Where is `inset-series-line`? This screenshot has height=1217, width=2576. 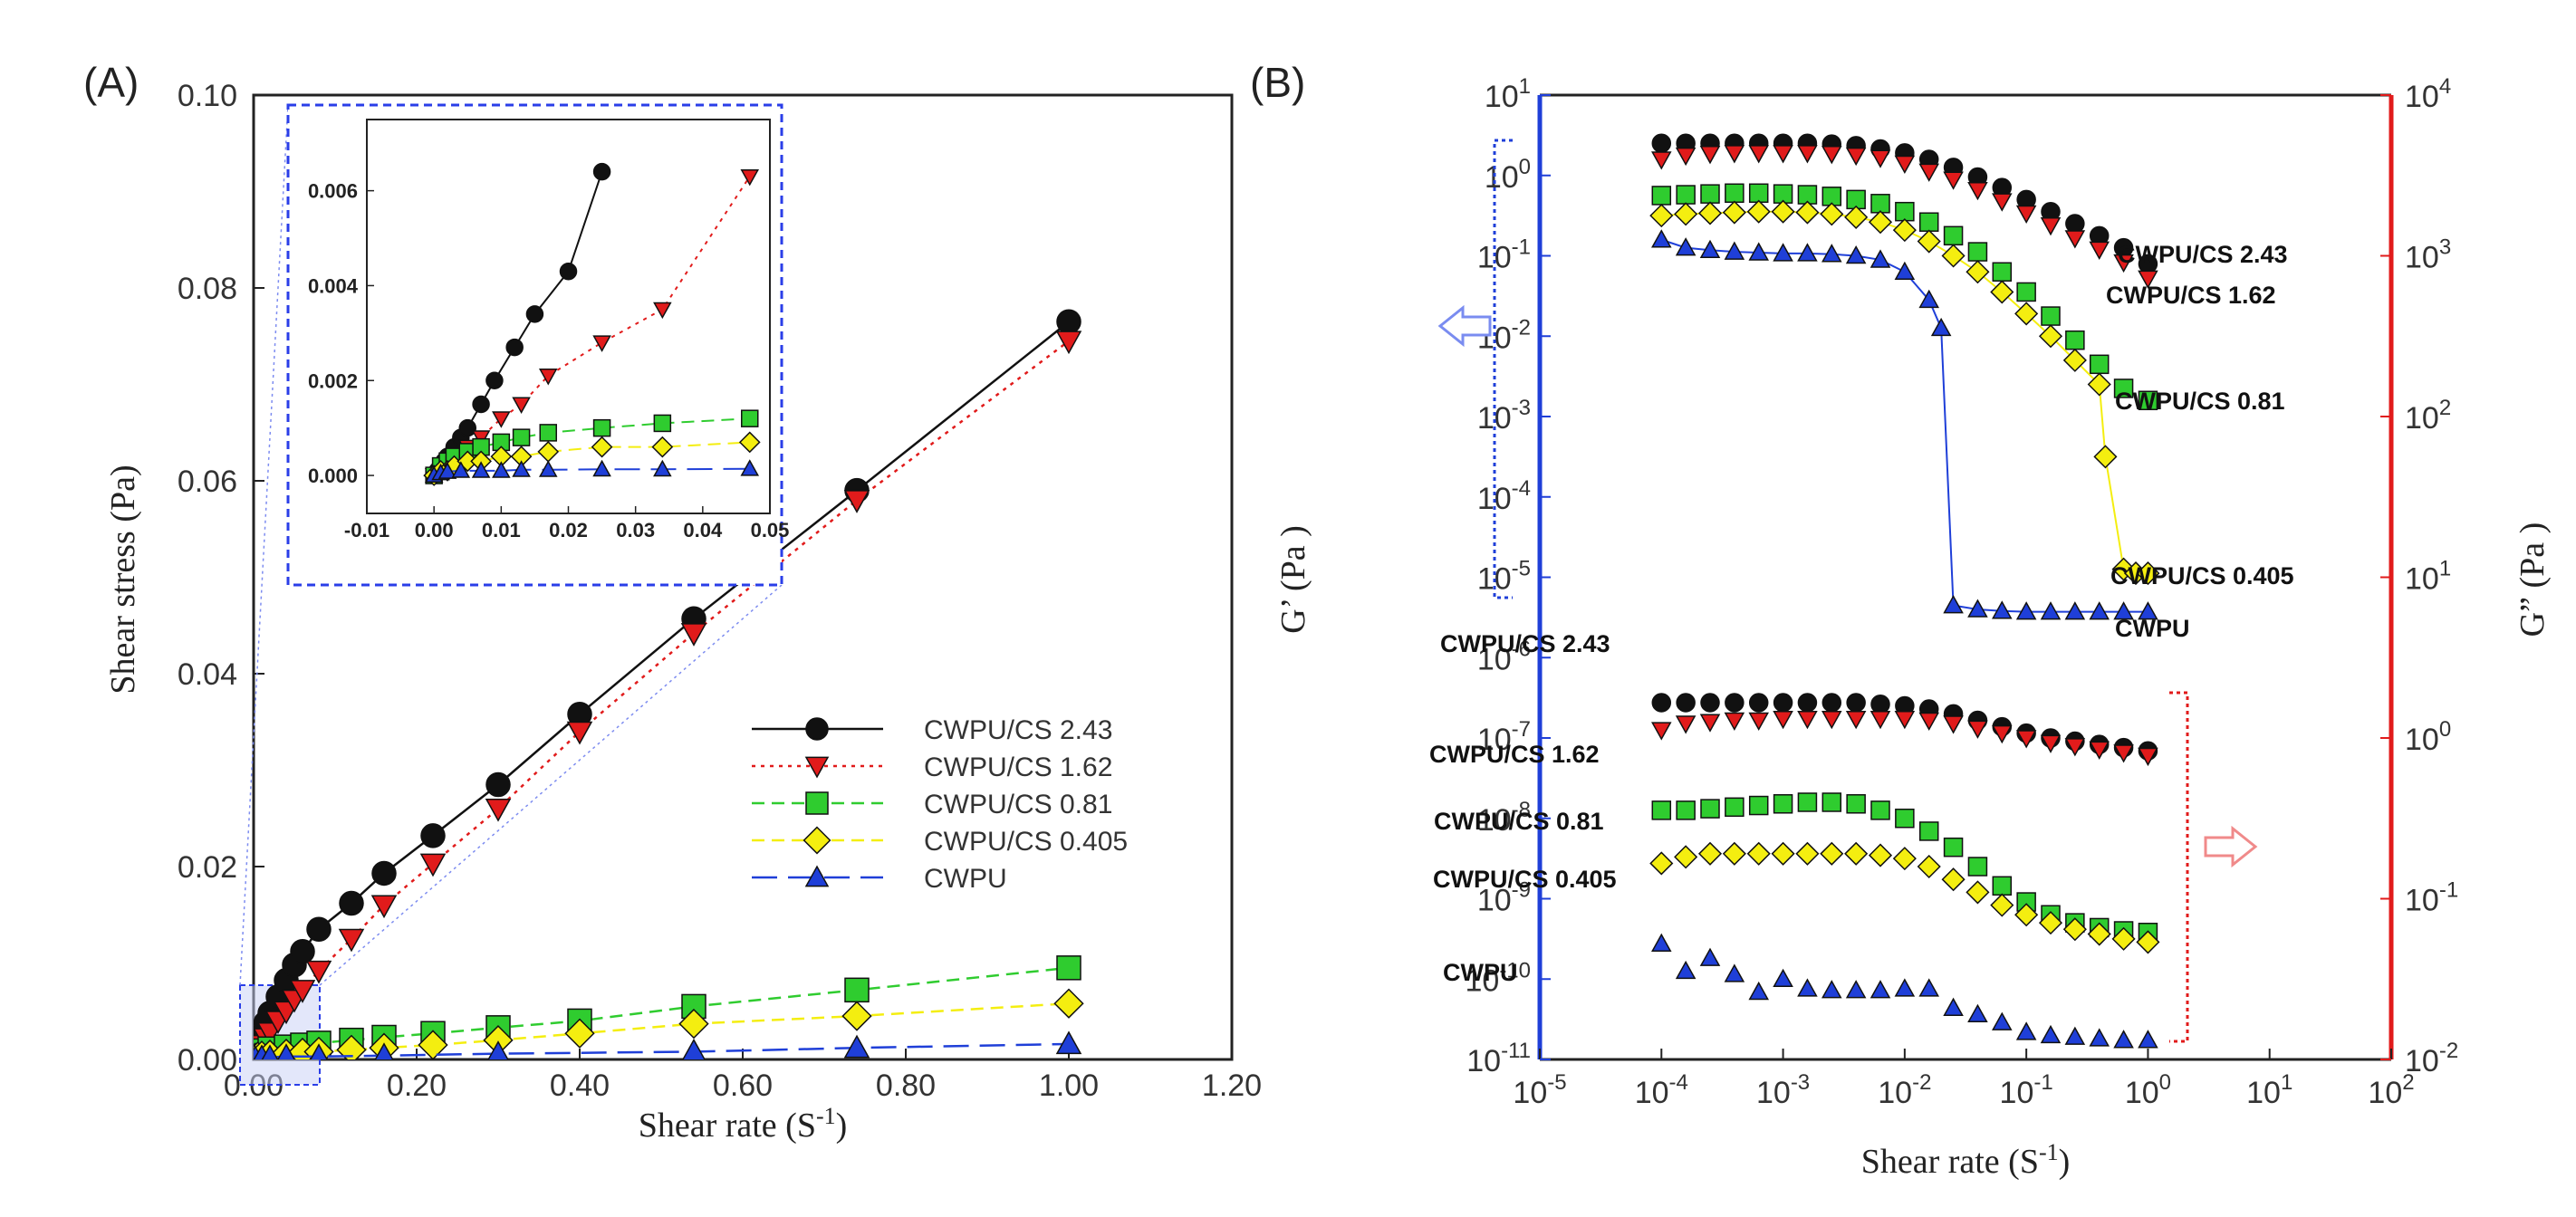 inset-series-line is located at coordinates (591, 446).